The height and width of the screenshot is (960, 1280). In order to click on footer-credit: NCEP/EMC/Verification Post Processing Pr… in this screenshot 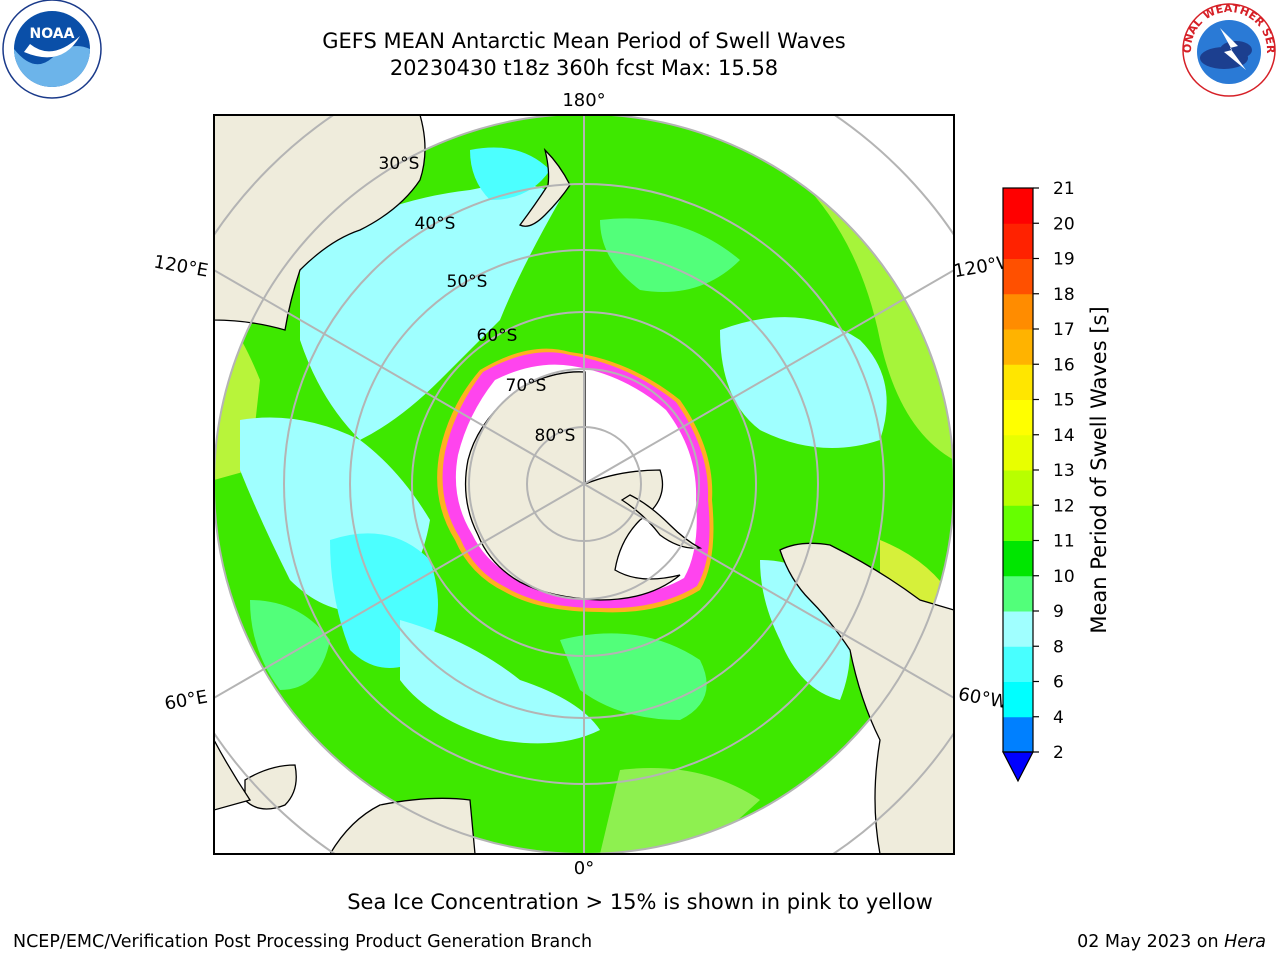, I will do `click(303, 942)`.